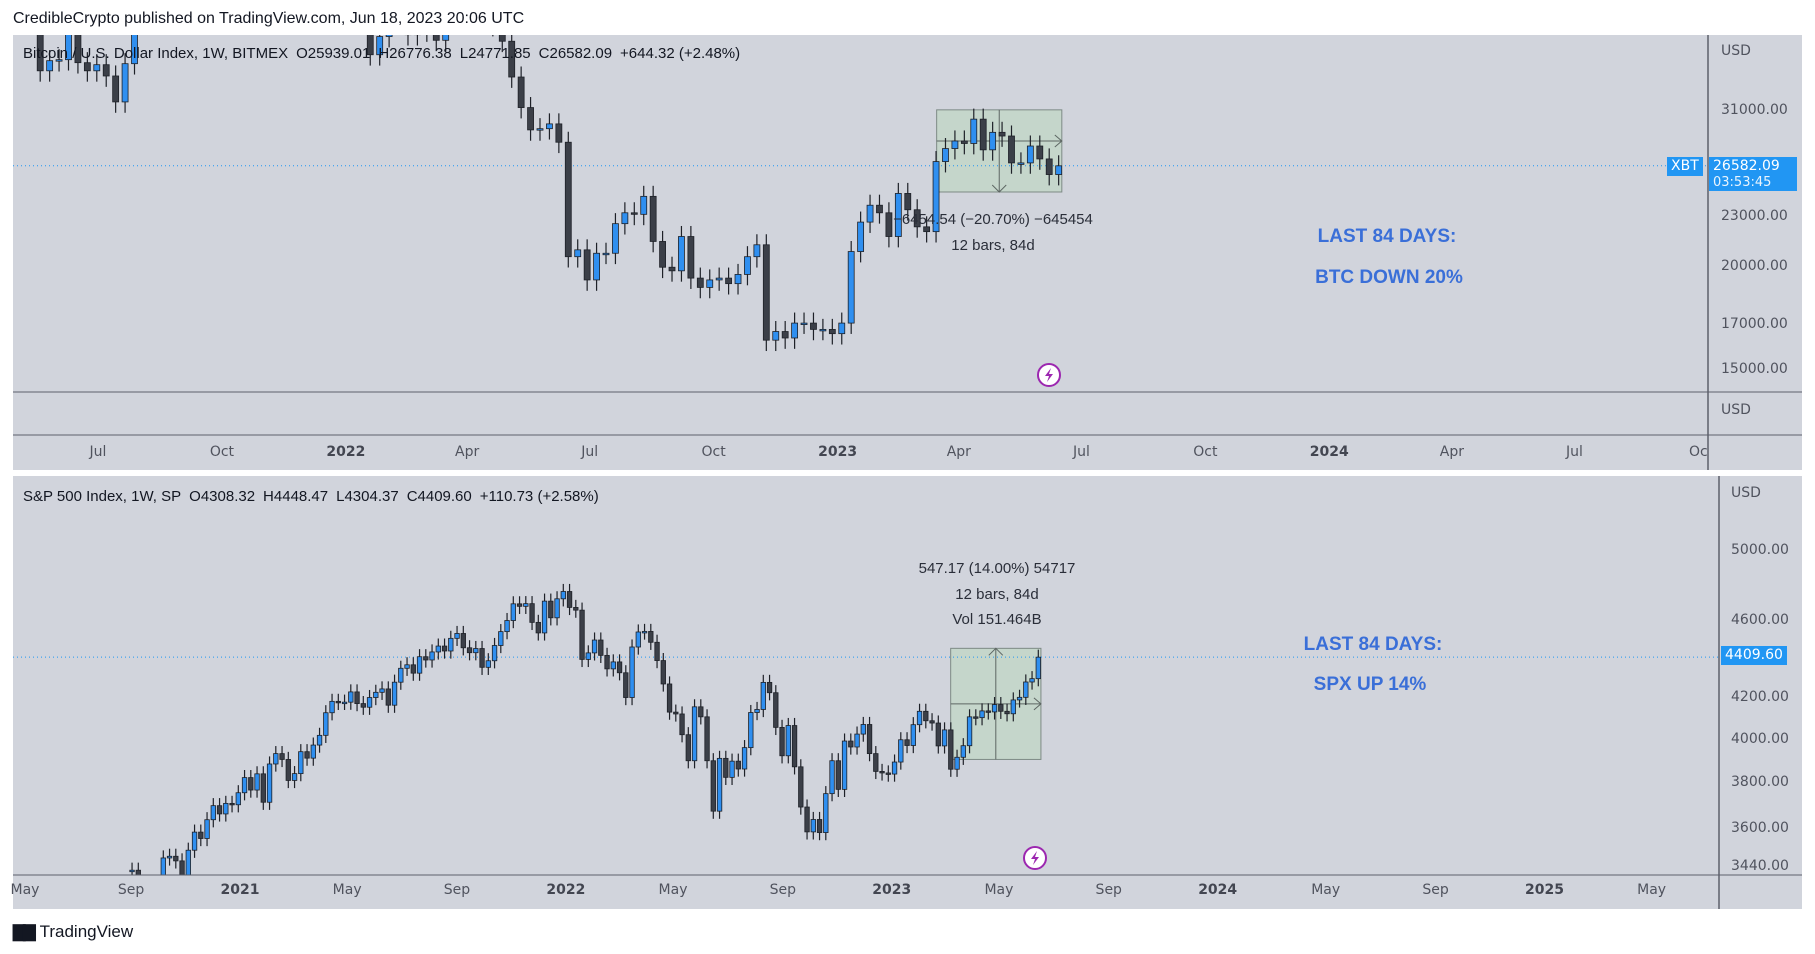 This screenshot has width=1815, height=954. Describe the element at coordinates (590, 452) in the screenshot. I see `time-tick-label: Jul` at that location.